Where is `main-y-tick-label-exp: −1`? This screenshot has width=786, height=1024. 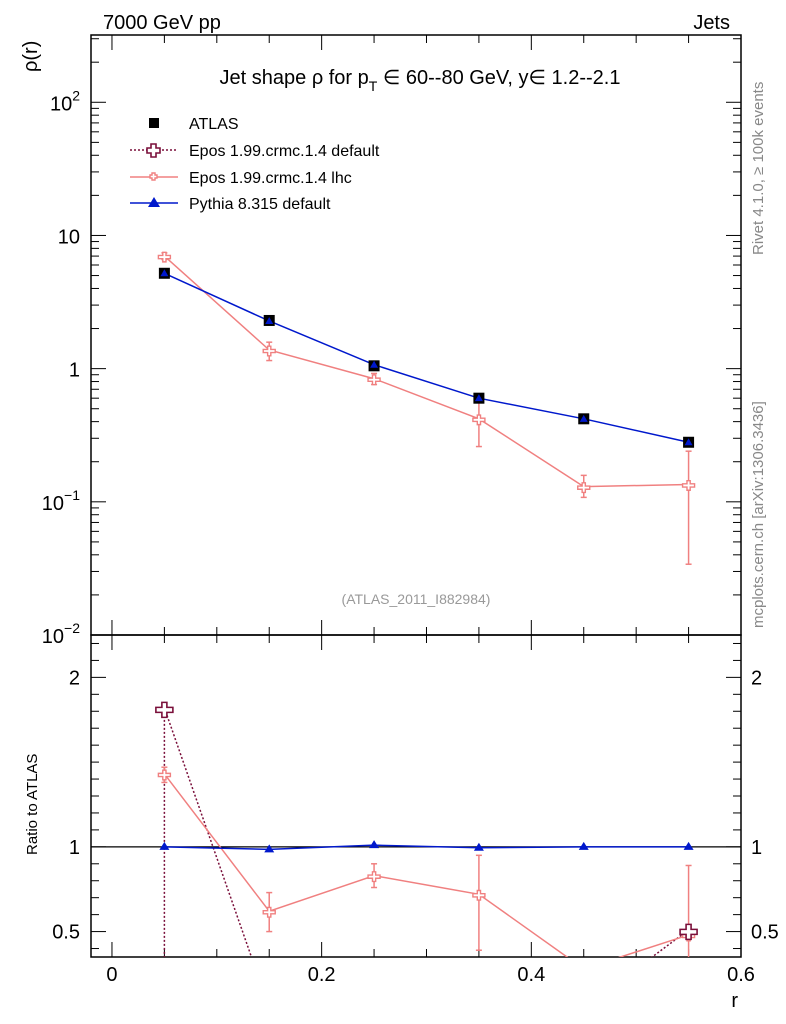 main-y-tick-label-exp: −1 is located at coordinates (72, 495).